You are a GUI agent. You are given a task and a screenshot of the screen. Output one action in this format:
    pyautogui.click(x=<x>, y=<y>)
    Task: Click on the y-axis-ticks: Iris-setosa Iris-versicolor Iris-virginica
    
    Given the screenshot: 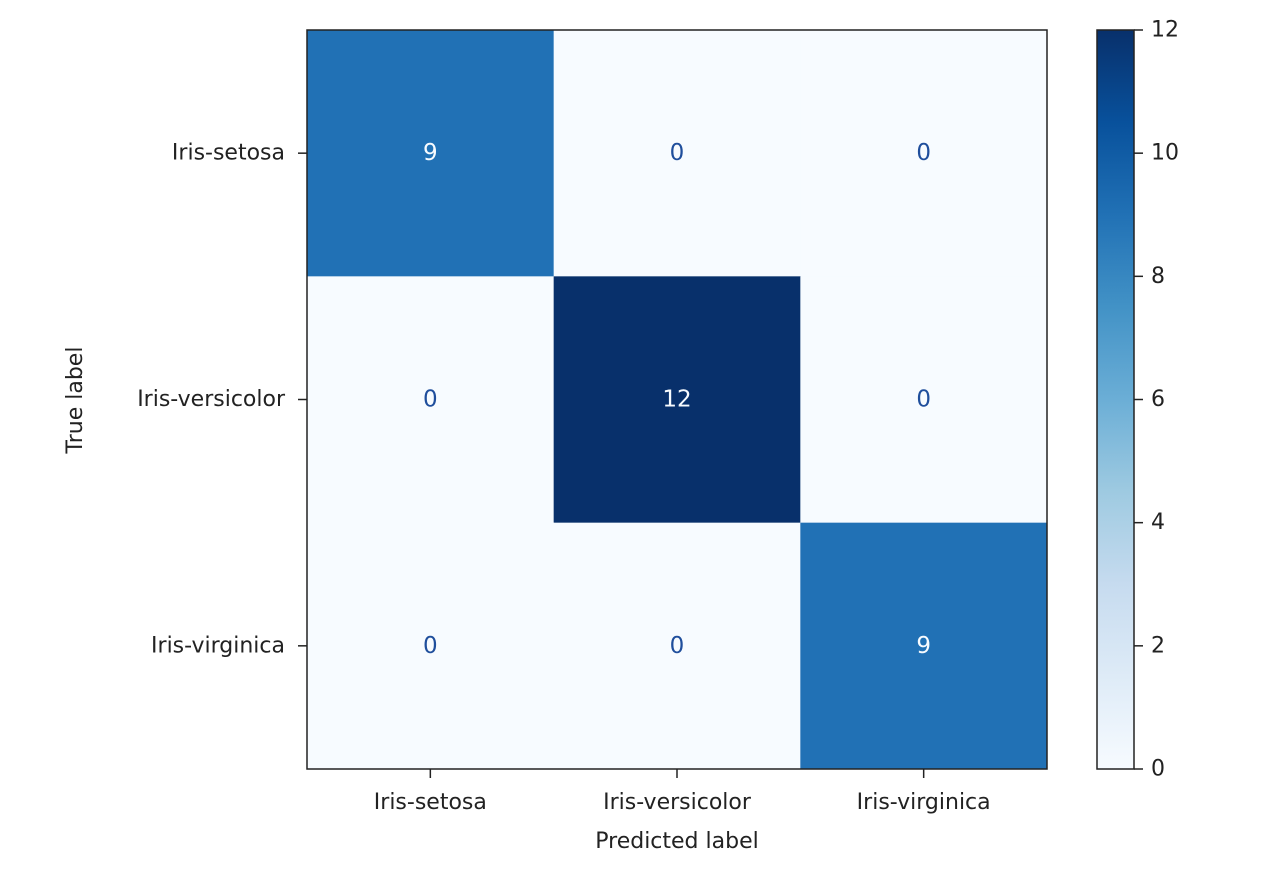 What is the action you would take?
    pyautogui.click(x=222, y=399)
    